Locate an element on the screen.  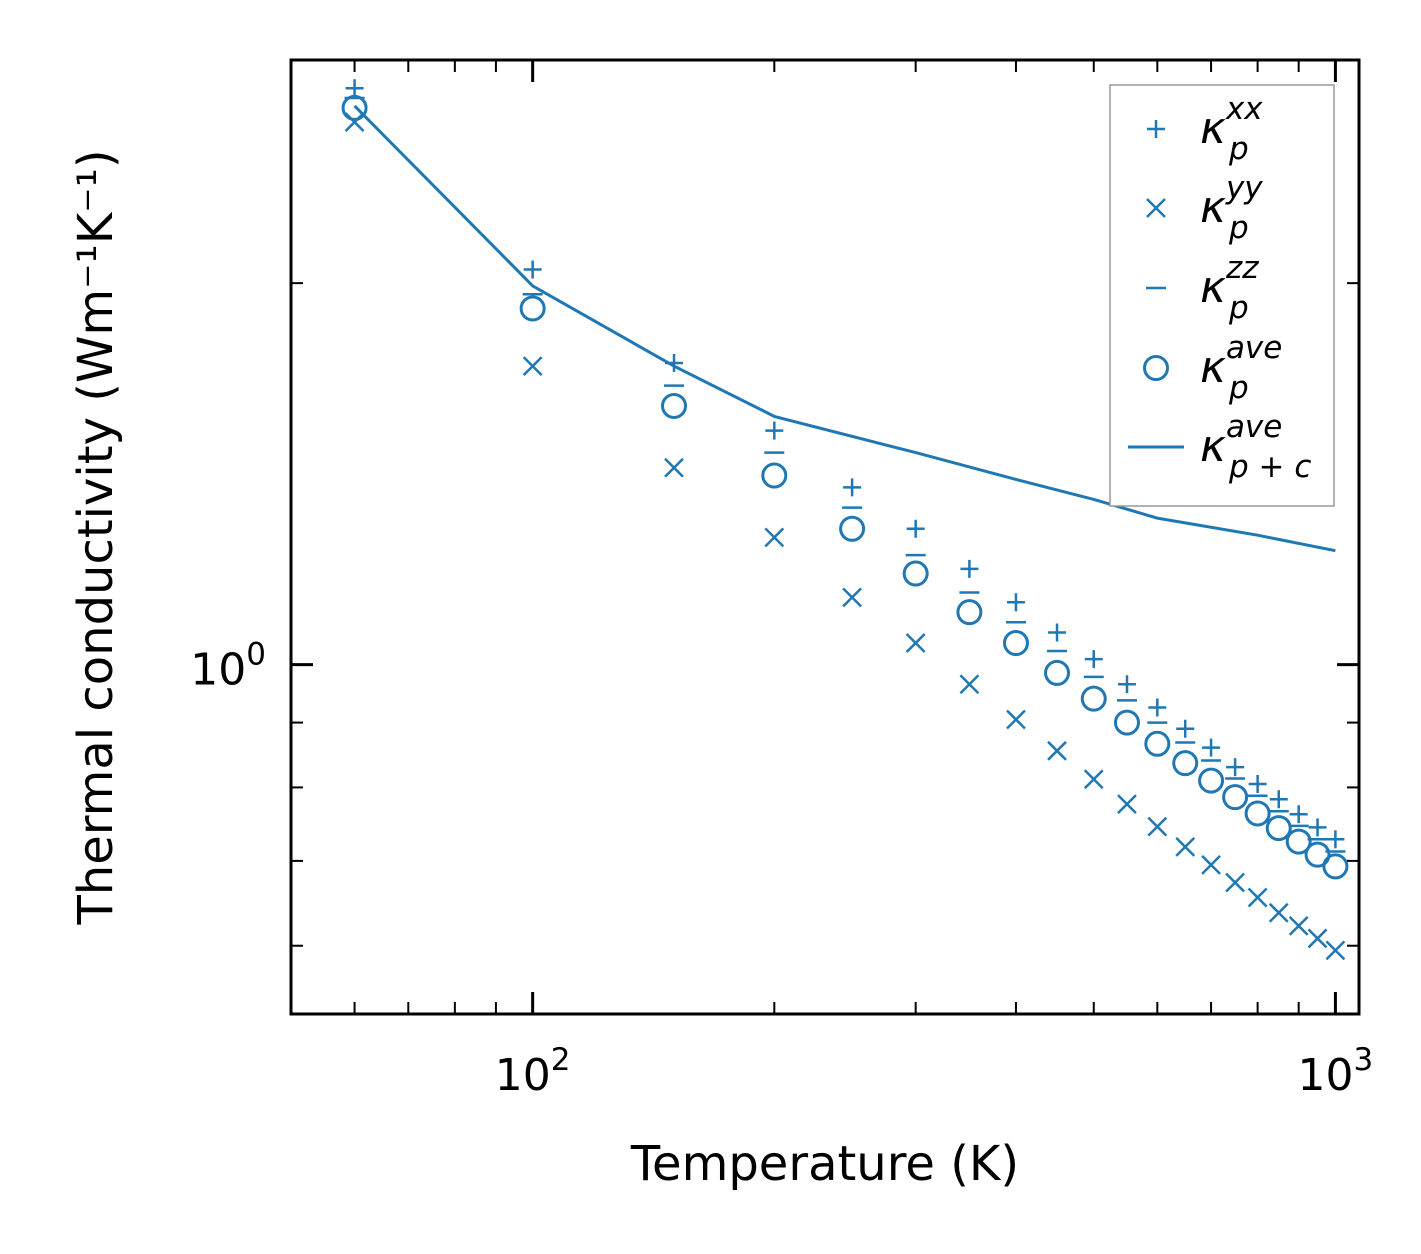
legend-marker-kave is located at coordinates (1156, 368).